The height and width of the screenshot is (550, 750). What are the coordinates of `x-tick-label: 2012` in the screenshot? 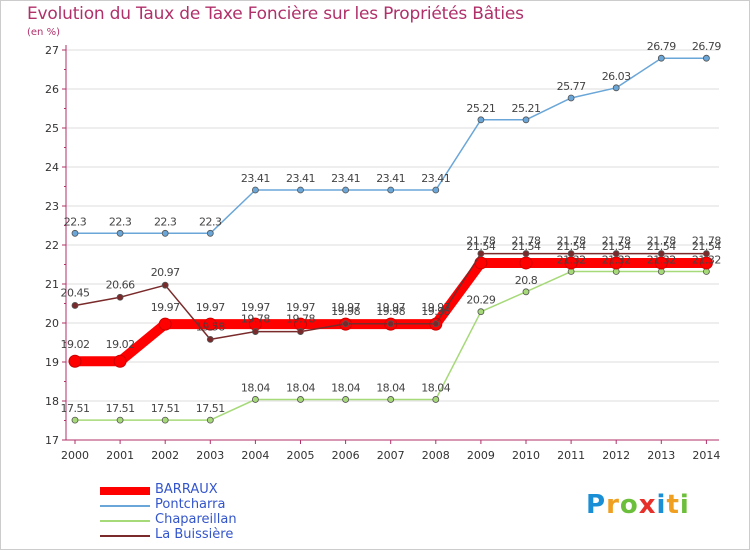 It's located at (616, 455).